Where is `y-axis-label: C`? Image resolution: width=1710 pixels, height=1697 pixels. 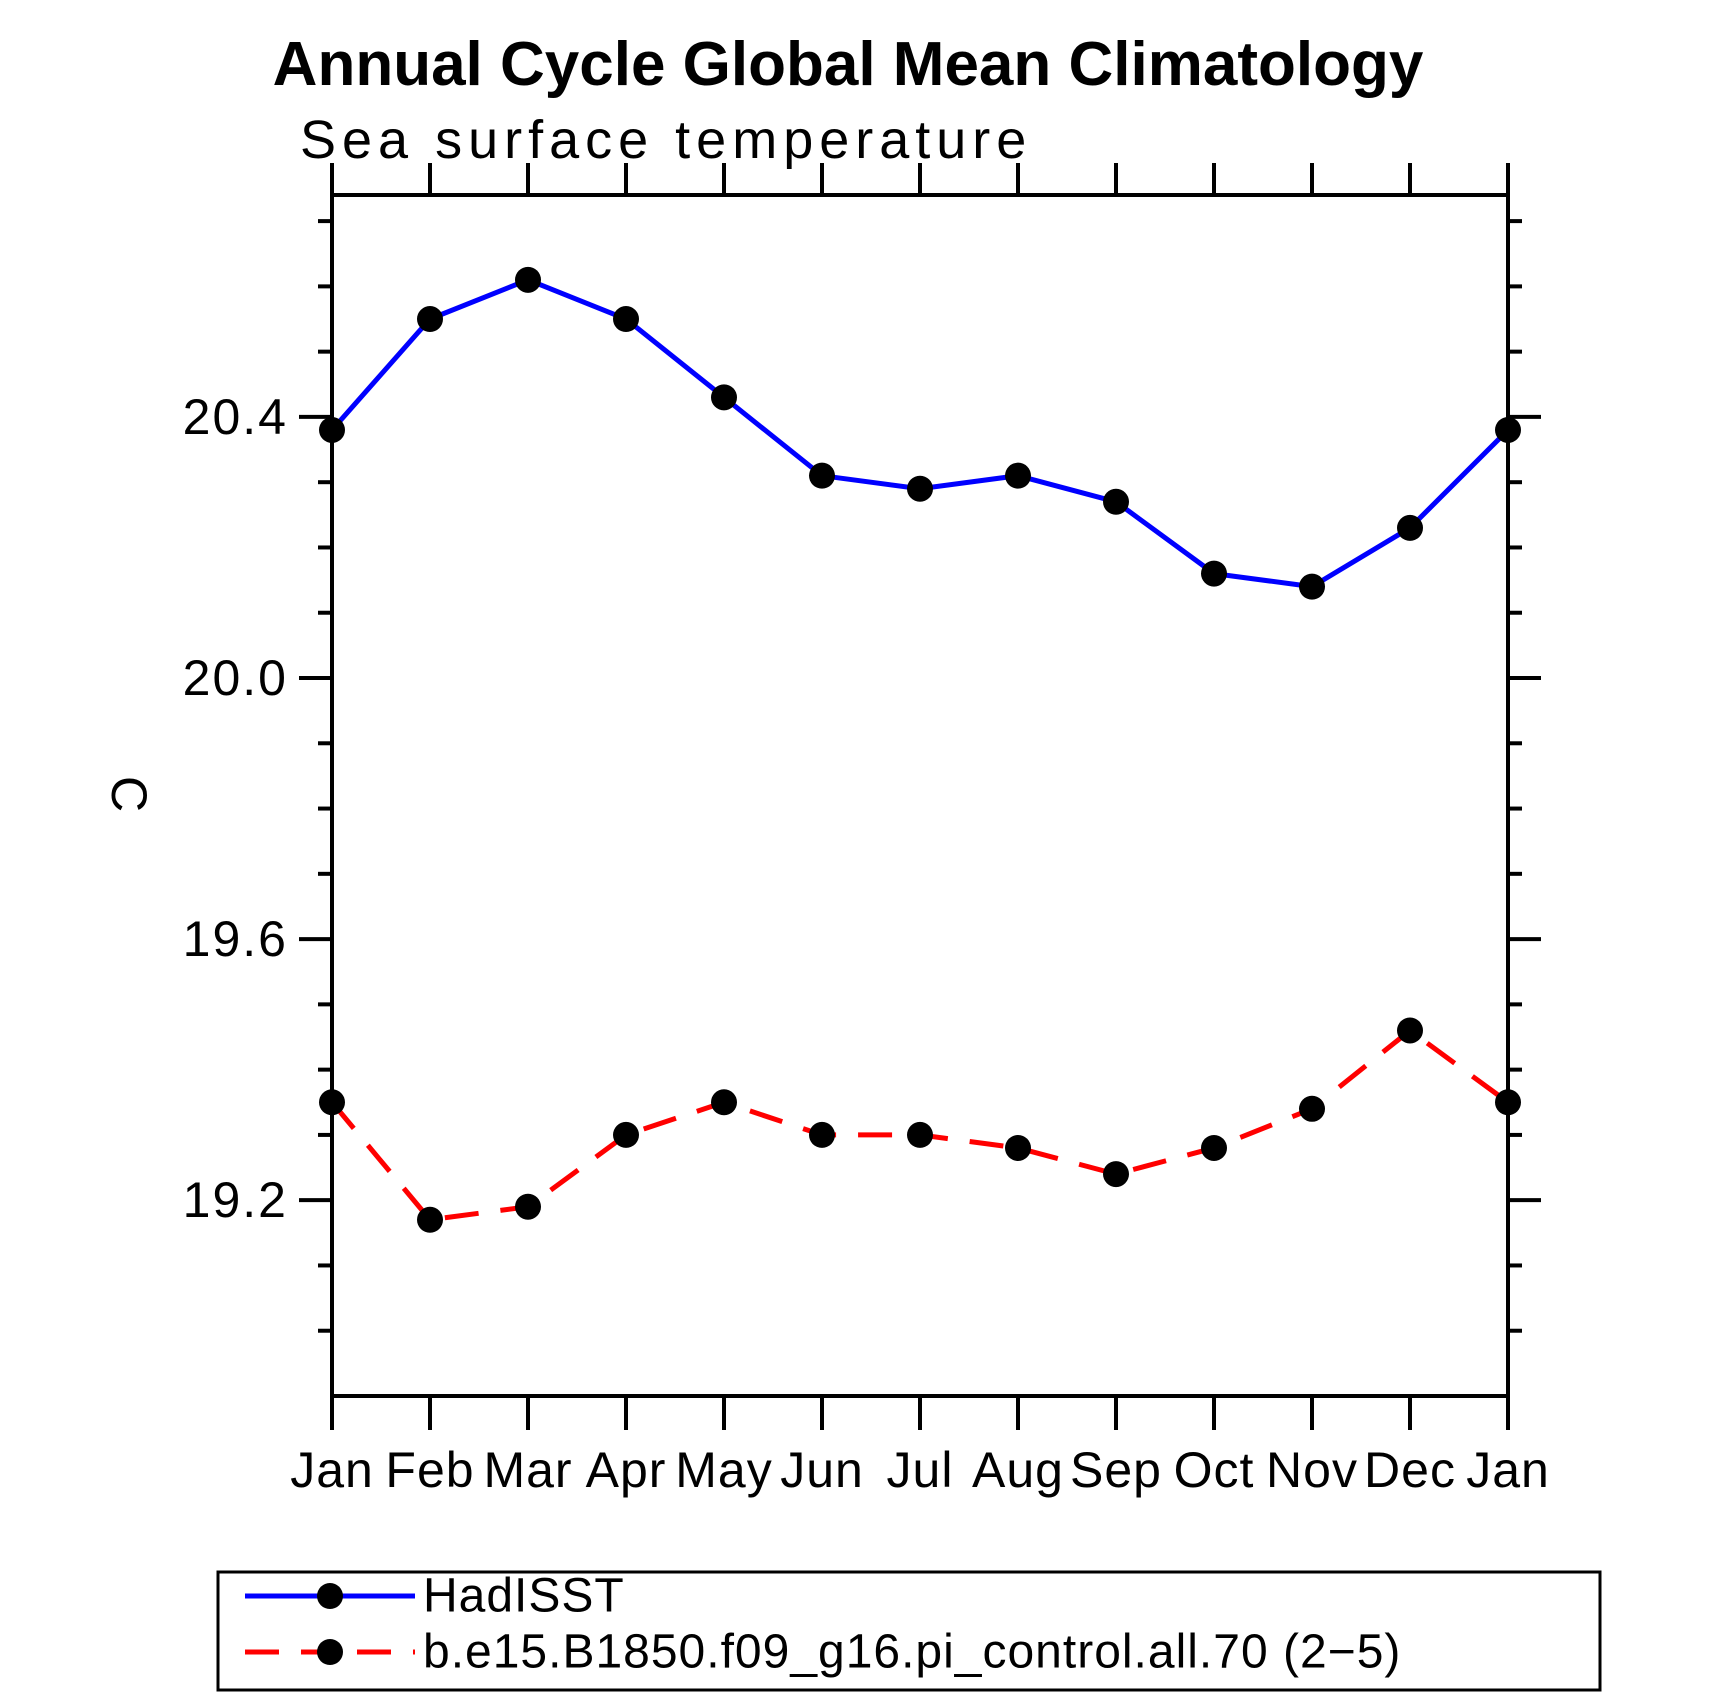 y-axis-label: C is located at coordinates (129, 795).